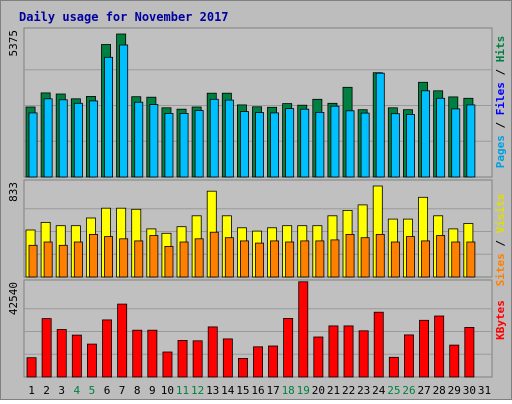 The width and height of the screenshot is (512, 404). What do you see at coordinates (500, 49) in the screenshot?
I see `legend-entry-hits: Hits` at bounding box center [500, 49].